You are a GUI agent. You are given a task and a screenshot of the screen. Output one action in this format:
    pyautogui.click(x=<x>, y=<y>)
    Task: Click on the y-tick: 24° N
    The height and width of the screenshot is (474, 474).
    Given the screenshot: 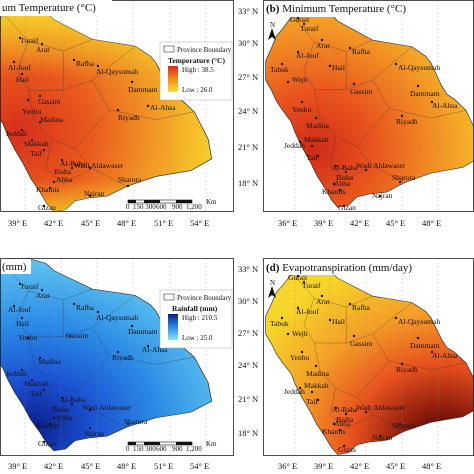 What is the action you would take?
    pyautogui.click(x=248, y=365)
    